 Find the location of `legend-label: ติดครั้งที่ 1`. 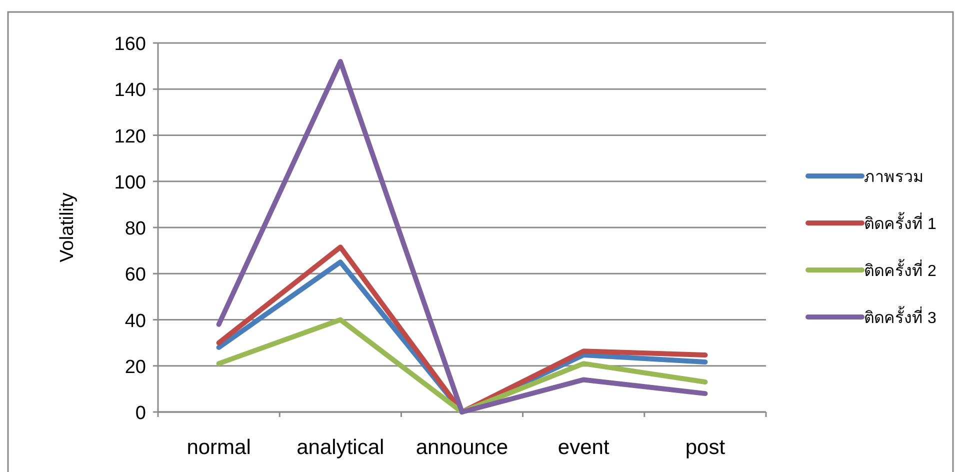

legend-label: ติดครั้งที่ 1 is located at coordinates (900, 222).